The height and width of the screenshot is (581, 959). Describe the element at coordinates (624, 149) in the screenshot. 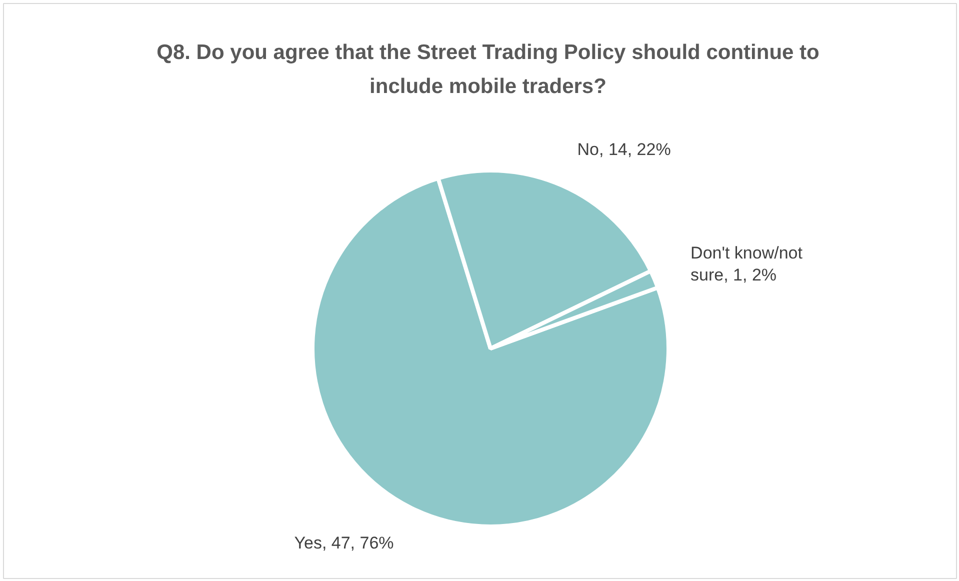

I see `slice-label: No, 14, 22%` at that location.